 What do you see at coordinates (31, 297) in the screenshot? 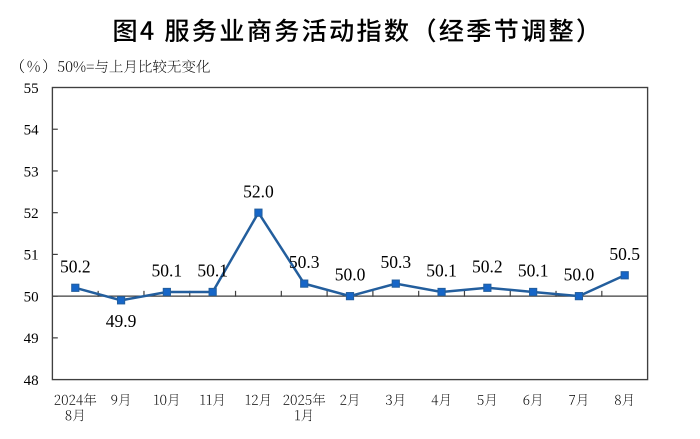
I see `svg-text: 50` at bounding box center [31, 297].